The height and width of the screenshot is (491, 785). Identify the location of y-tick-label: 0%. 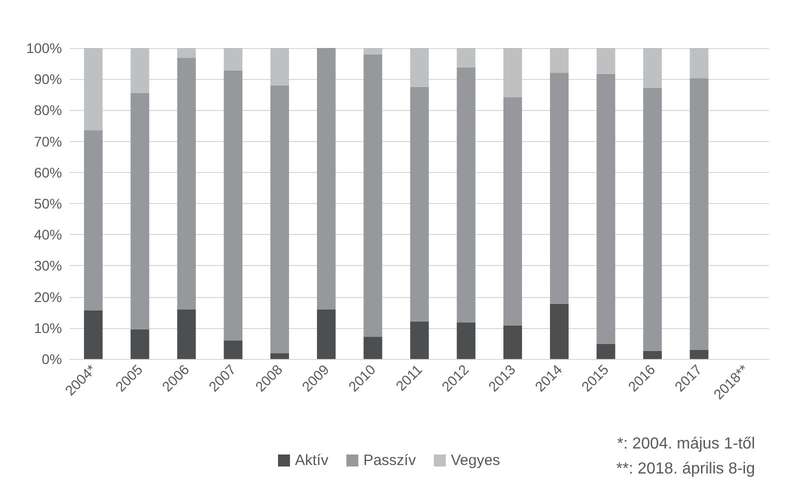
(52, 359).